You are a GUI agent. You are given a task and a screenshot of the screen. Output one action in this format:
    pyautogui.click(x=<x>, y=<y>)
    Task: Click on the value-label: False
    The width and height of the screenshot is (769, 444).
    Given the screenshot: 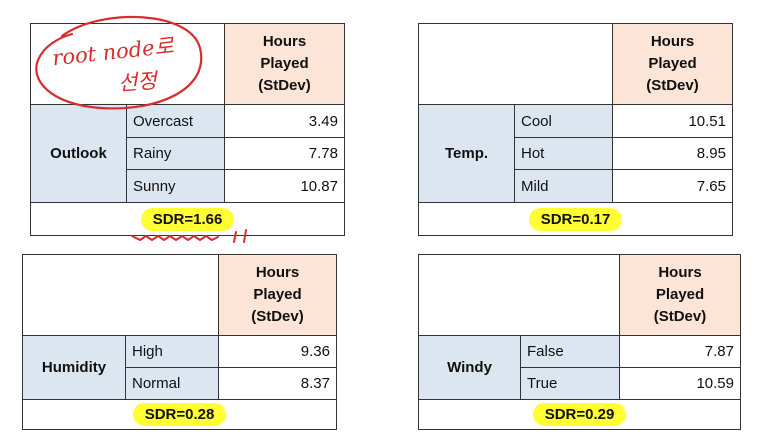 What is the action you would take?
    pyautogui.click(x=570, y=351)
    